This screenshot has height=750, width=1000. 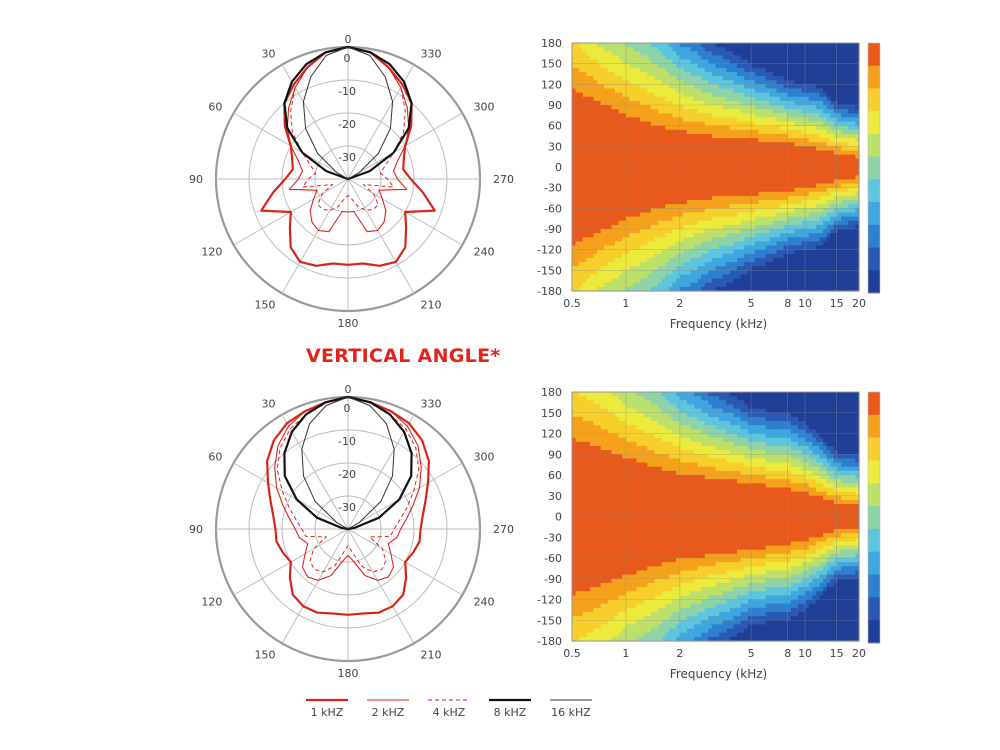 What do you see at coordinates (874, 55) in the screenshot?
I see `colorbar-swatch` at bounding box center [874, 55].